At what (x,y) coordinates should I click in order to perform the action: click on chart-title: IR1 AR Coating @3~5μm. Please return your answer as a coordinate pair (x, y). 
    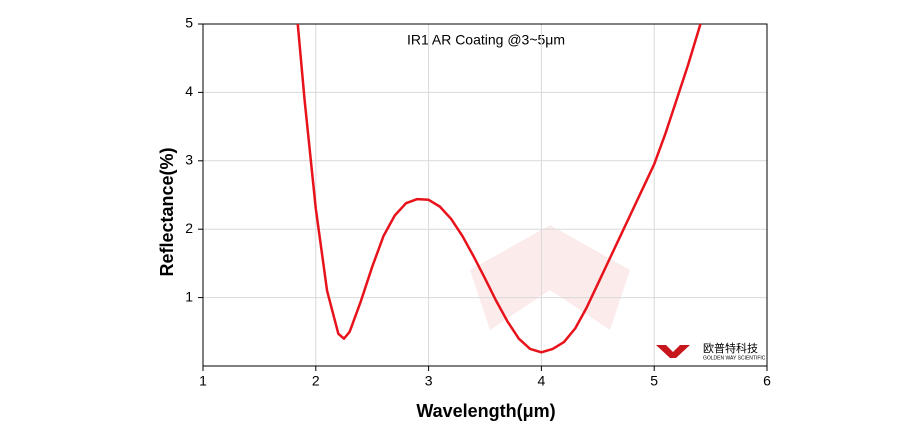
    Looking at the image, I should click on (486, 40).